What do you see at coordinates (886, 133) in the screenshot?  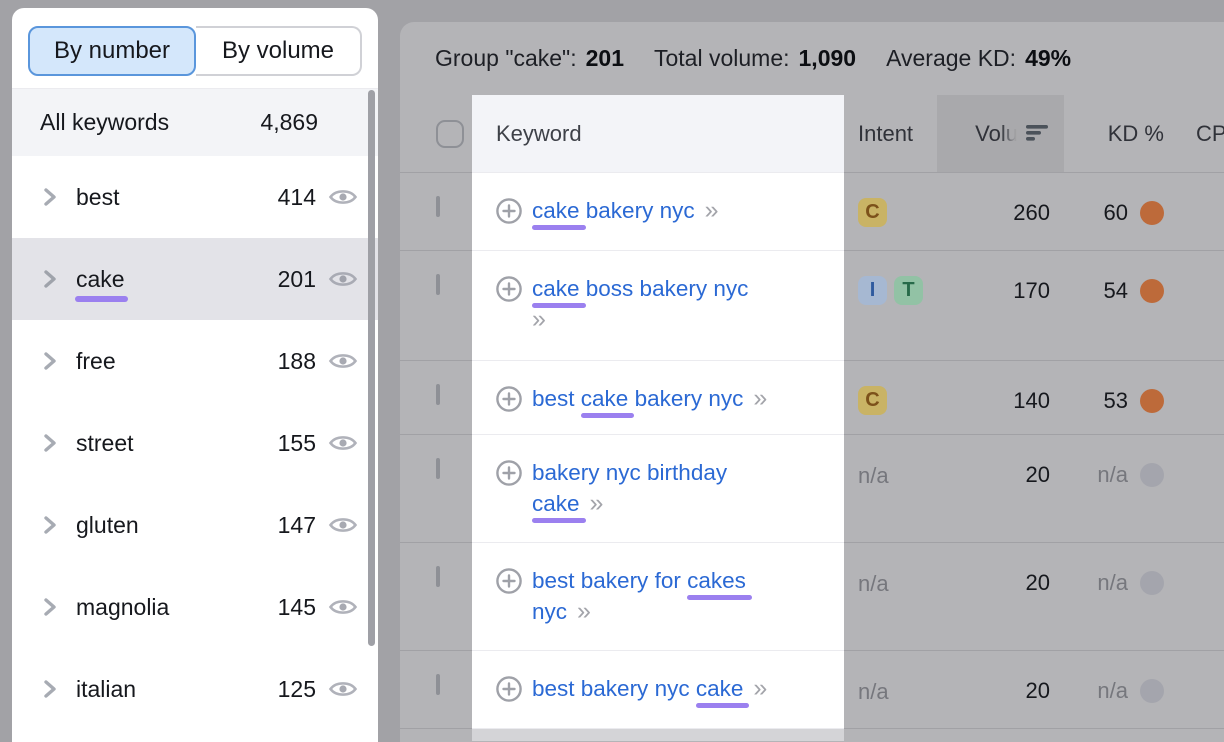 I see `column-header-intent: Intent` at bounding box center [886, 133].